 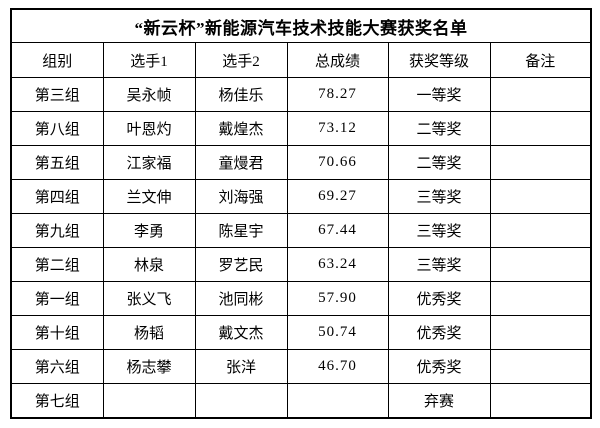 I want to click on table-cell: 第九组, so click(x=57, y=230).